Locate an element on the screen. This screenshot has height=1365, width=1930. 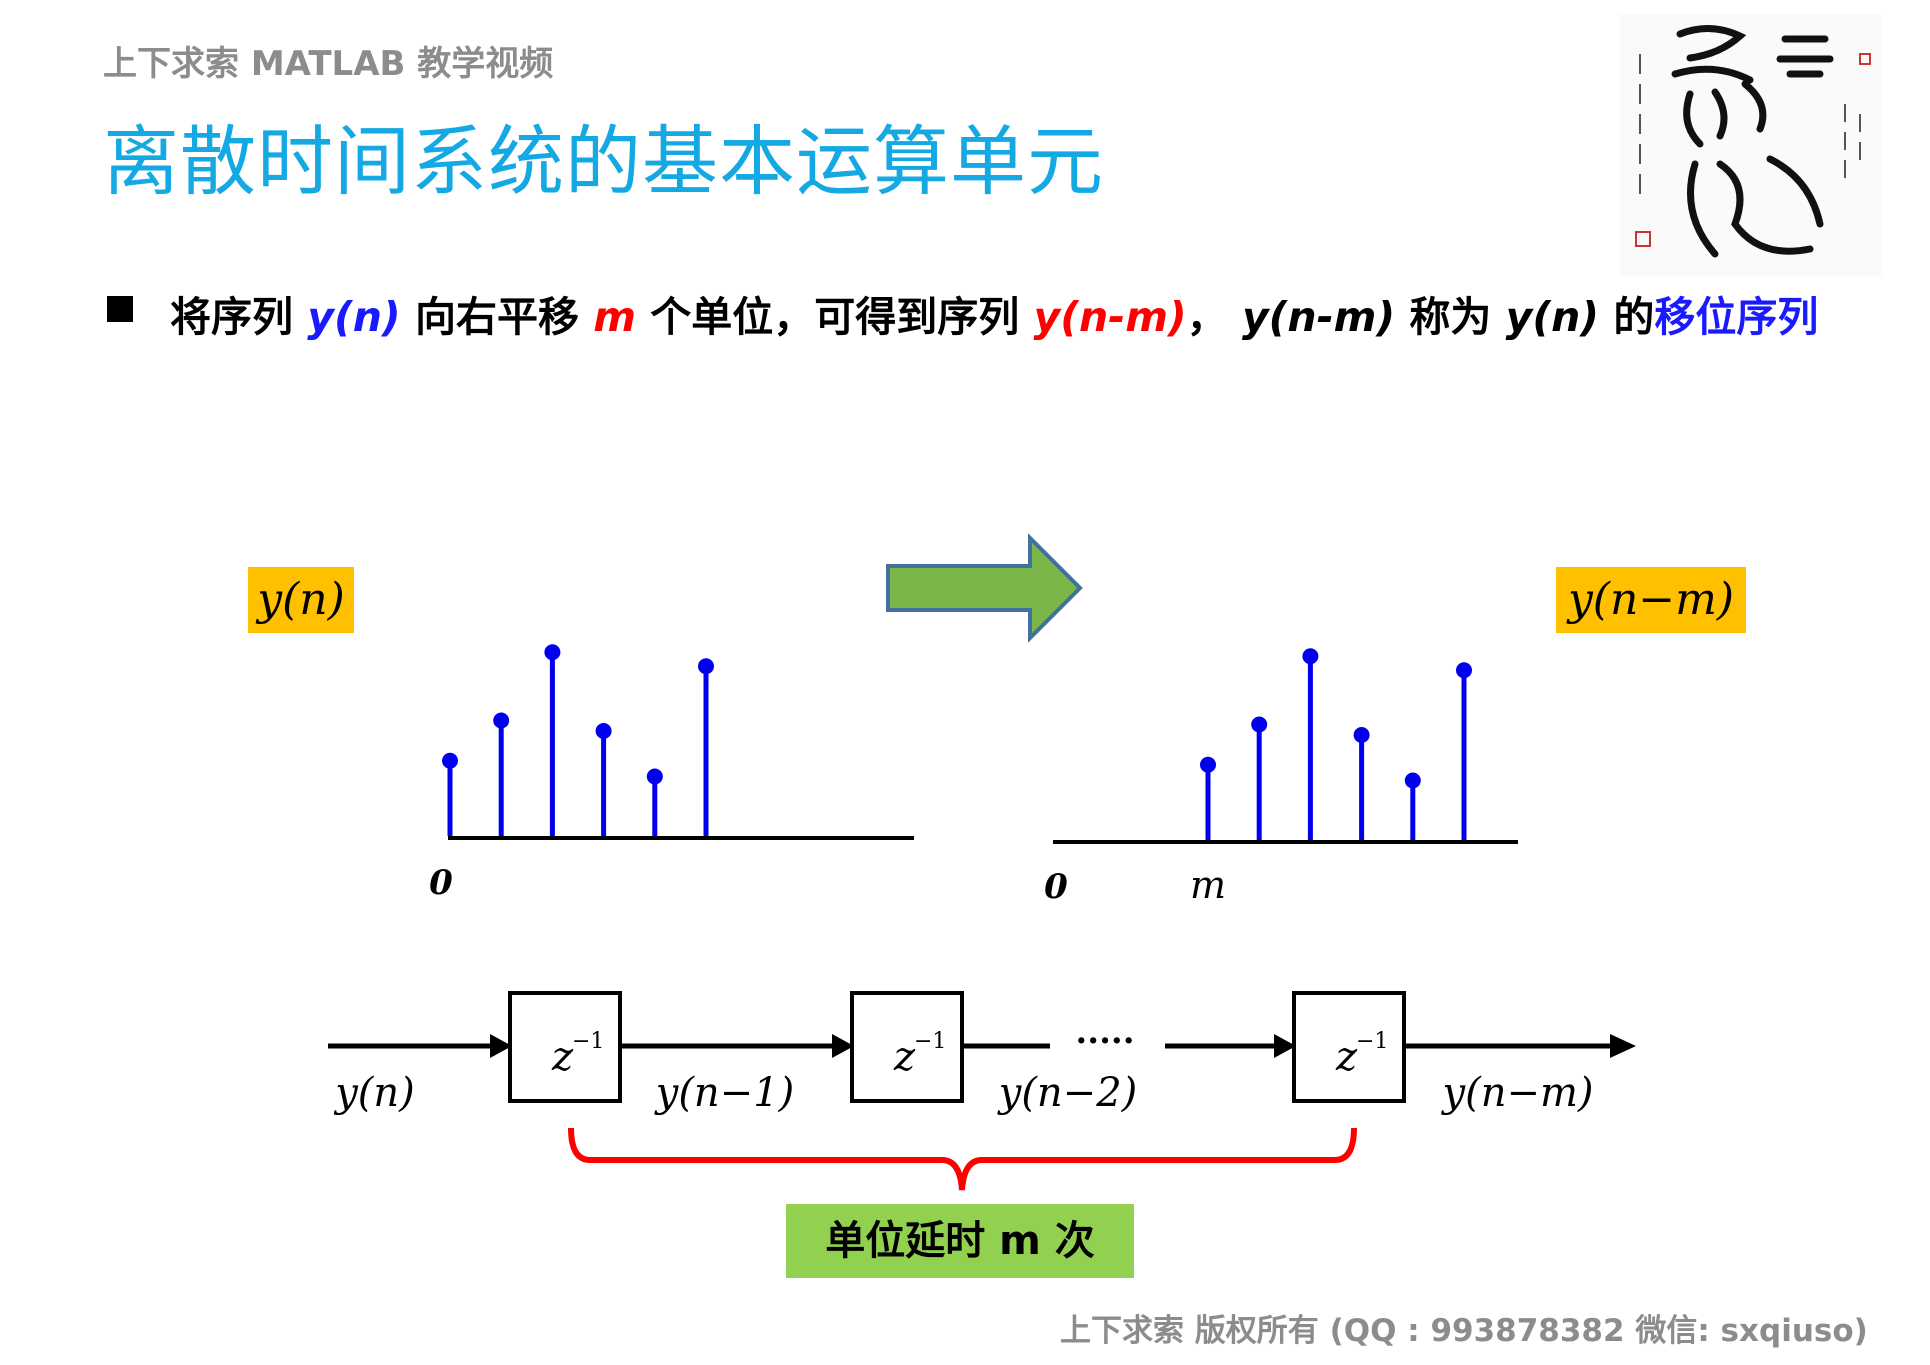
z-exp-m: −1 is located at coordinates (1372, 1041).